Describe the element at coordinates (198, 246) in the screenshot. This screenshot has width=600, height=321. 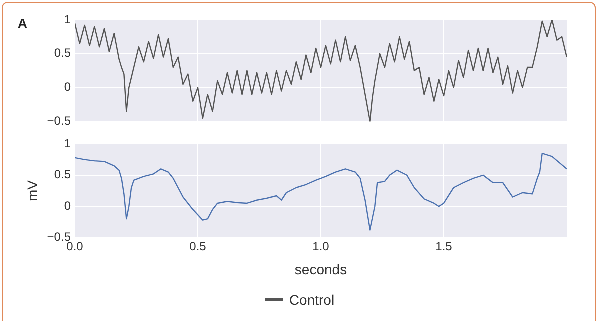
I see `x-tick-label: 0.5` at that location.